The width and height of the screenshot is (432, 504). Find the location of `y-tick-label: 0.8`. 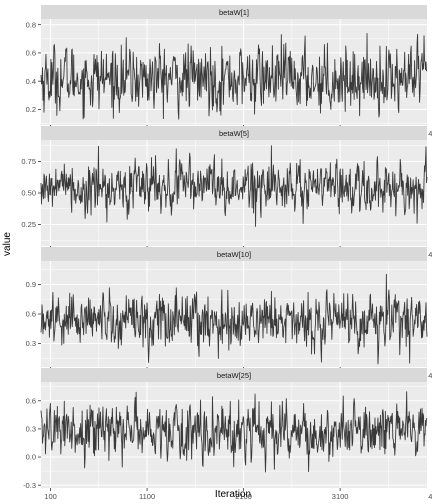

y-tick-label: 0.8 is located at coordinates (31, 24).